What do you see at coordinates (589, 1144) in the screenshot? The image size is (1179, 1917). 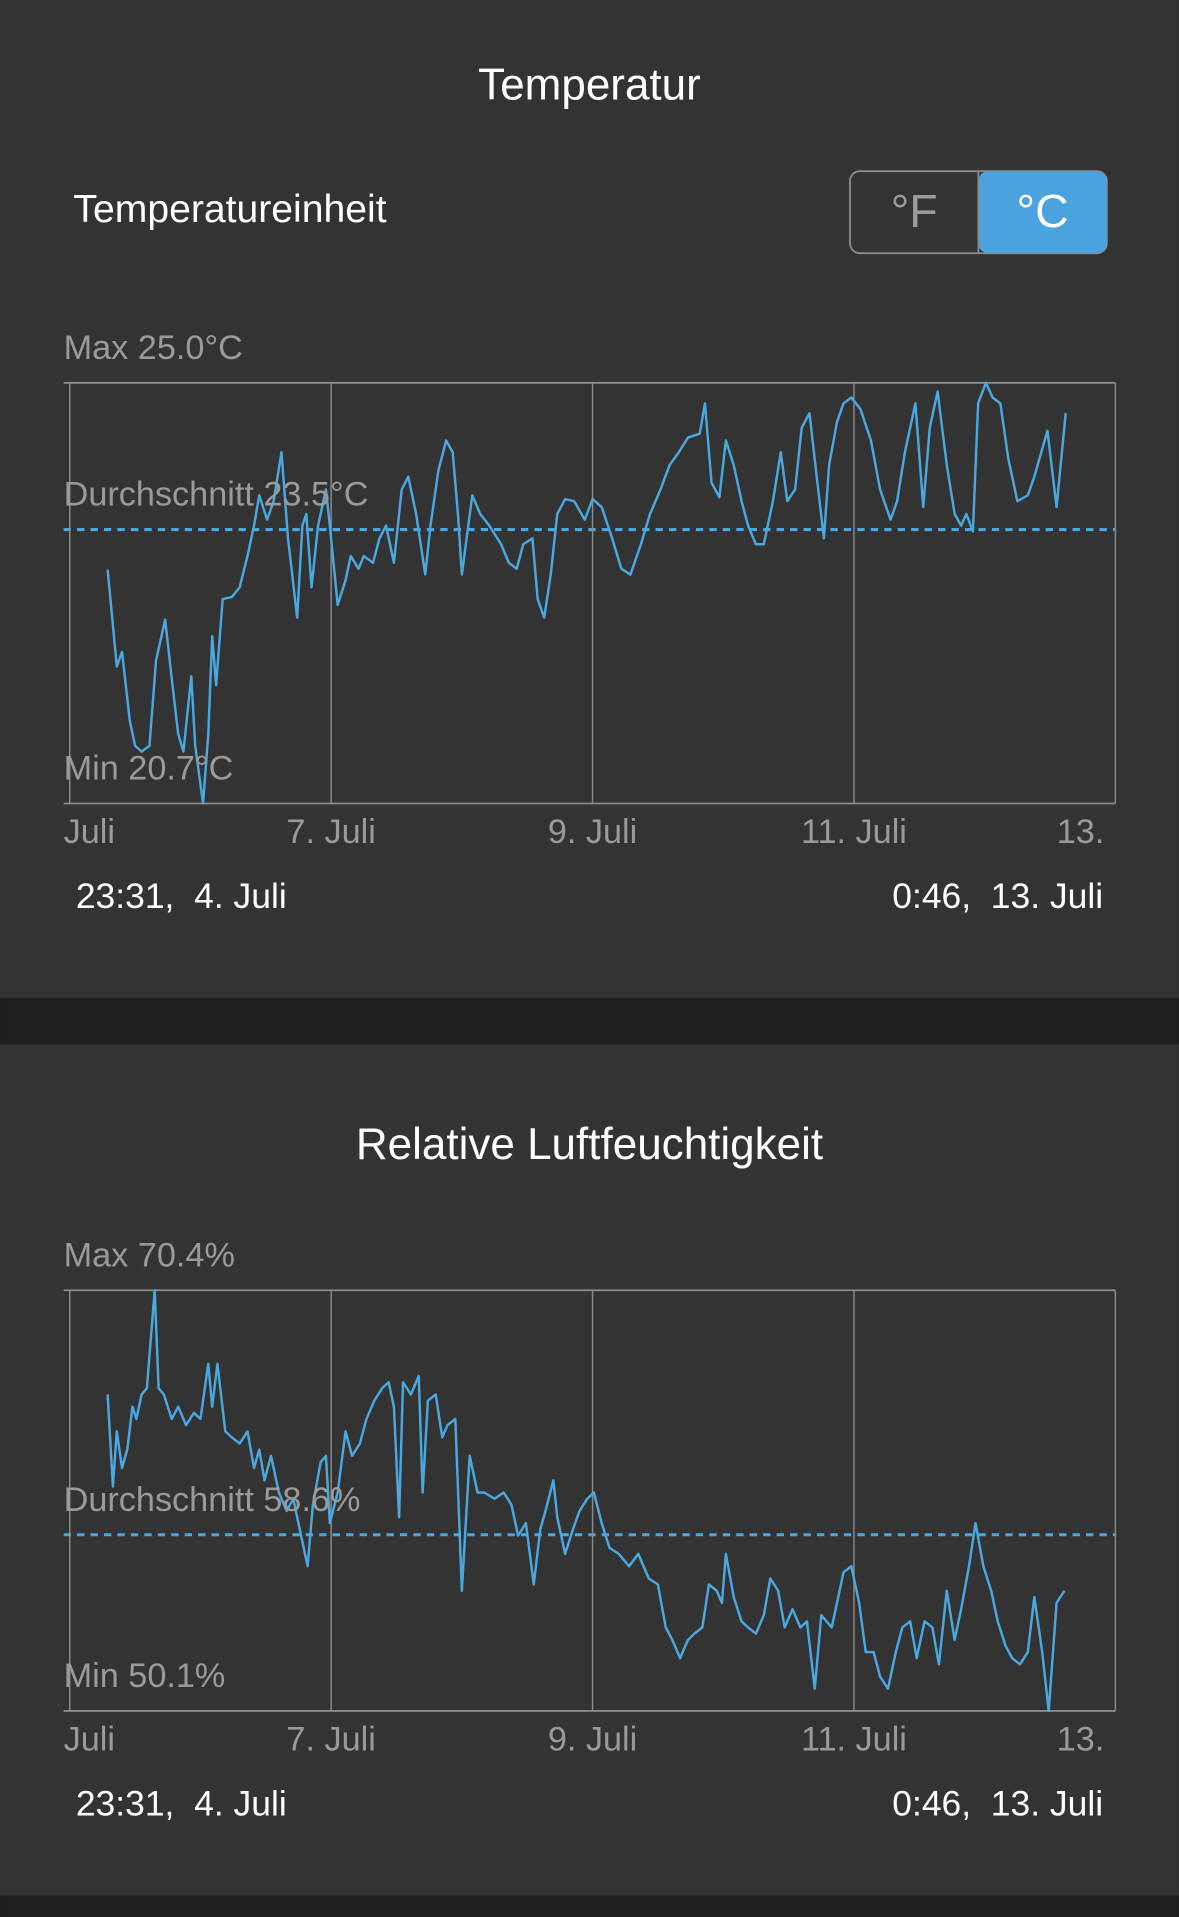 I see `section-title: Relative Luftfeuchtigkeit` at bounding box center [589, 1144].